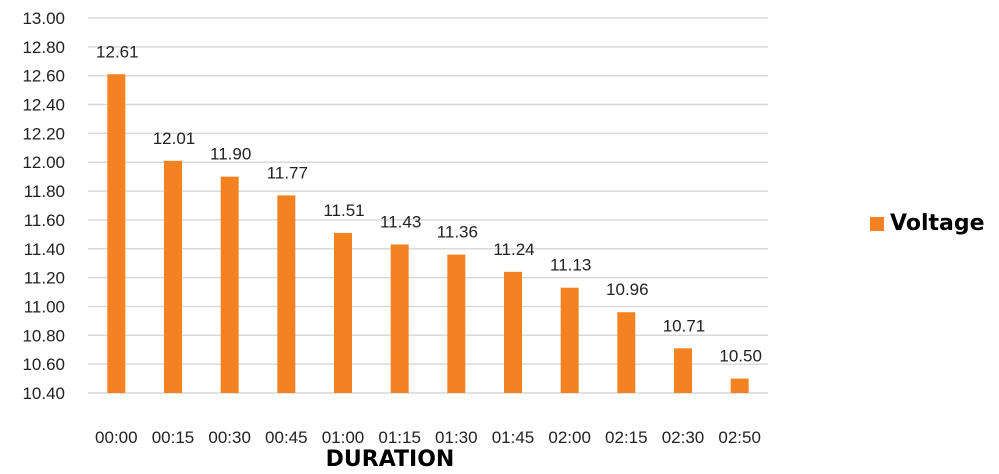 The image size is (999, 474). Describe the element at coordinates (570, 265) in the screenshot. I see `data-label: 11.13` at that location.